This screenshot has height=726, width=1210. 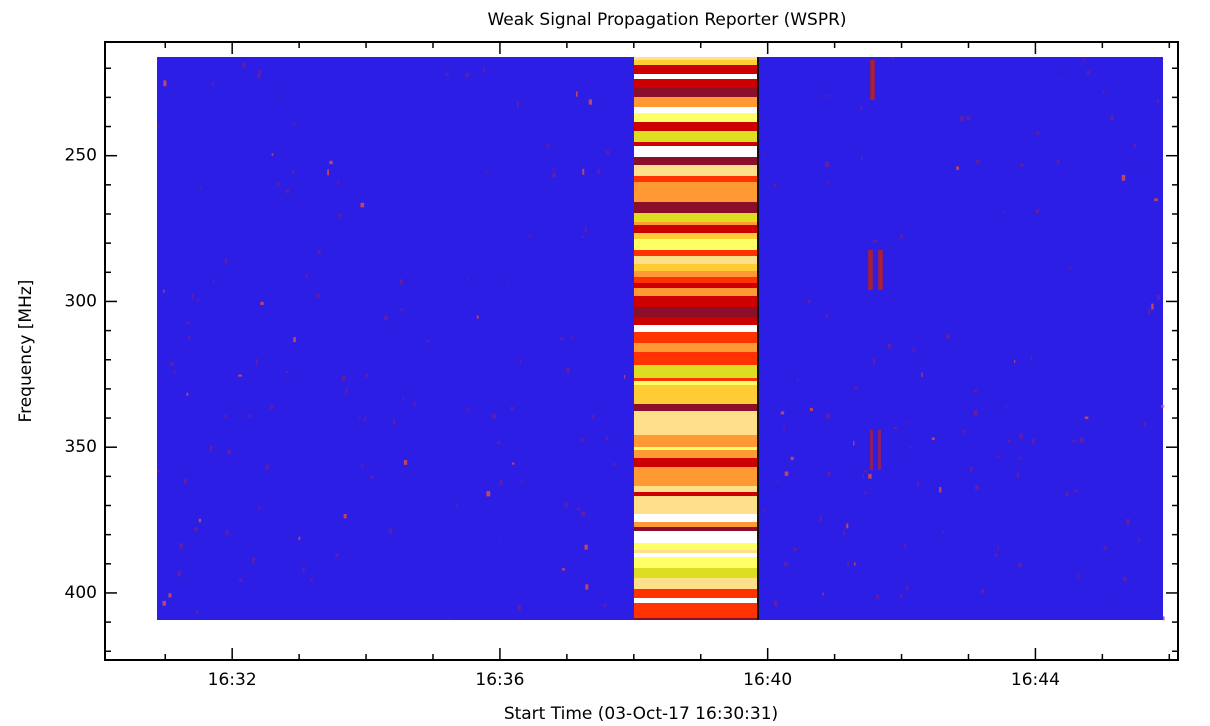 I want to click on y-tick-label: 350, so click(x=81, y=447).